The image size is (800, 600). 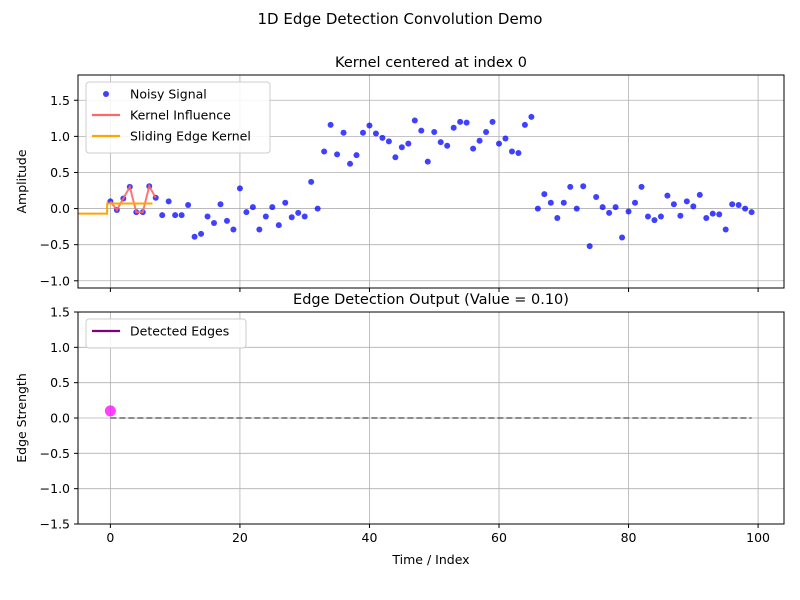 I want to click on current-output-marker, so click(x=110, y=411).